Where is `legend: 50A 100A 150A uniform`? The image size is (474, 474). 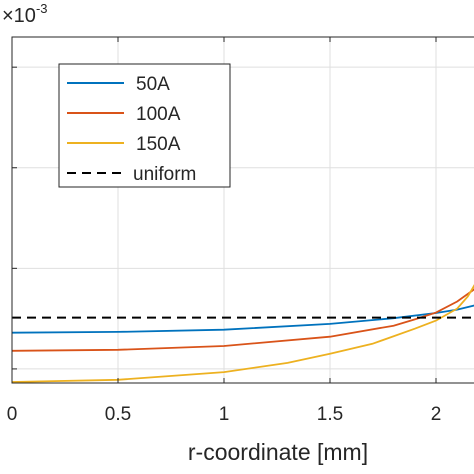
legend: 50A 100A 150A uniform is located at coordinates (144, 125).